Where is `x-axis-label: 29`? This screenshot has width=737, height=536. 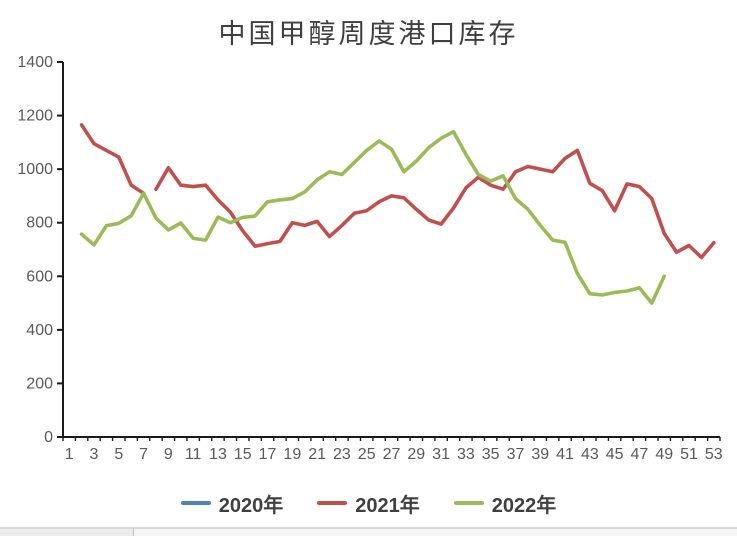 x-axis-label: 29 is located at coordinates (416, 454).